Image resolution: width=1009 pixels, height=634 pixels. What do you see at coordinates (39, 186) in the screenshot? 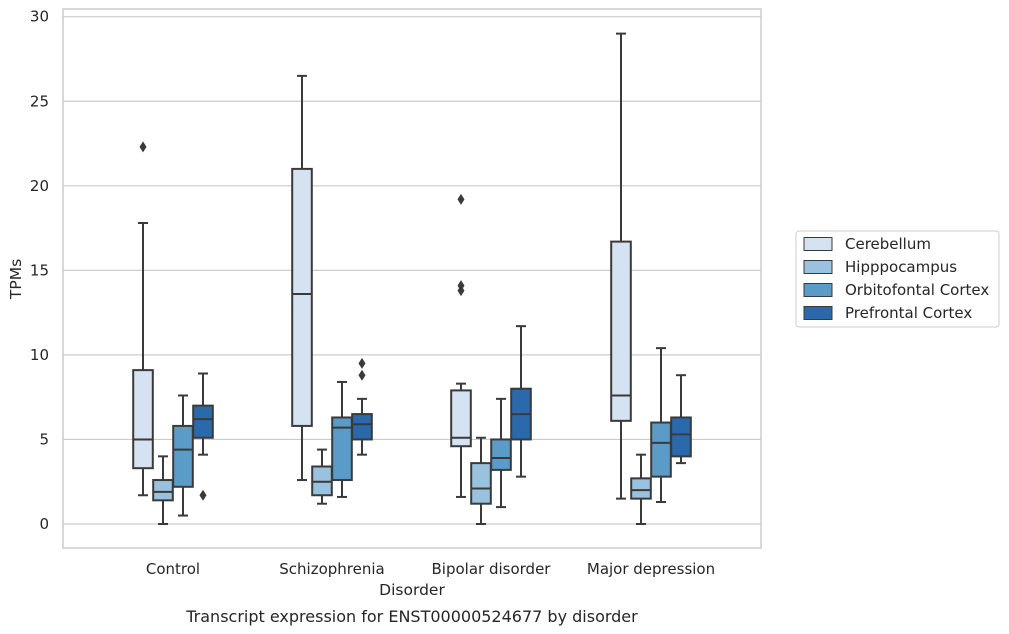
I see `y-tick-label: 20` at bounding box center [39, 186].